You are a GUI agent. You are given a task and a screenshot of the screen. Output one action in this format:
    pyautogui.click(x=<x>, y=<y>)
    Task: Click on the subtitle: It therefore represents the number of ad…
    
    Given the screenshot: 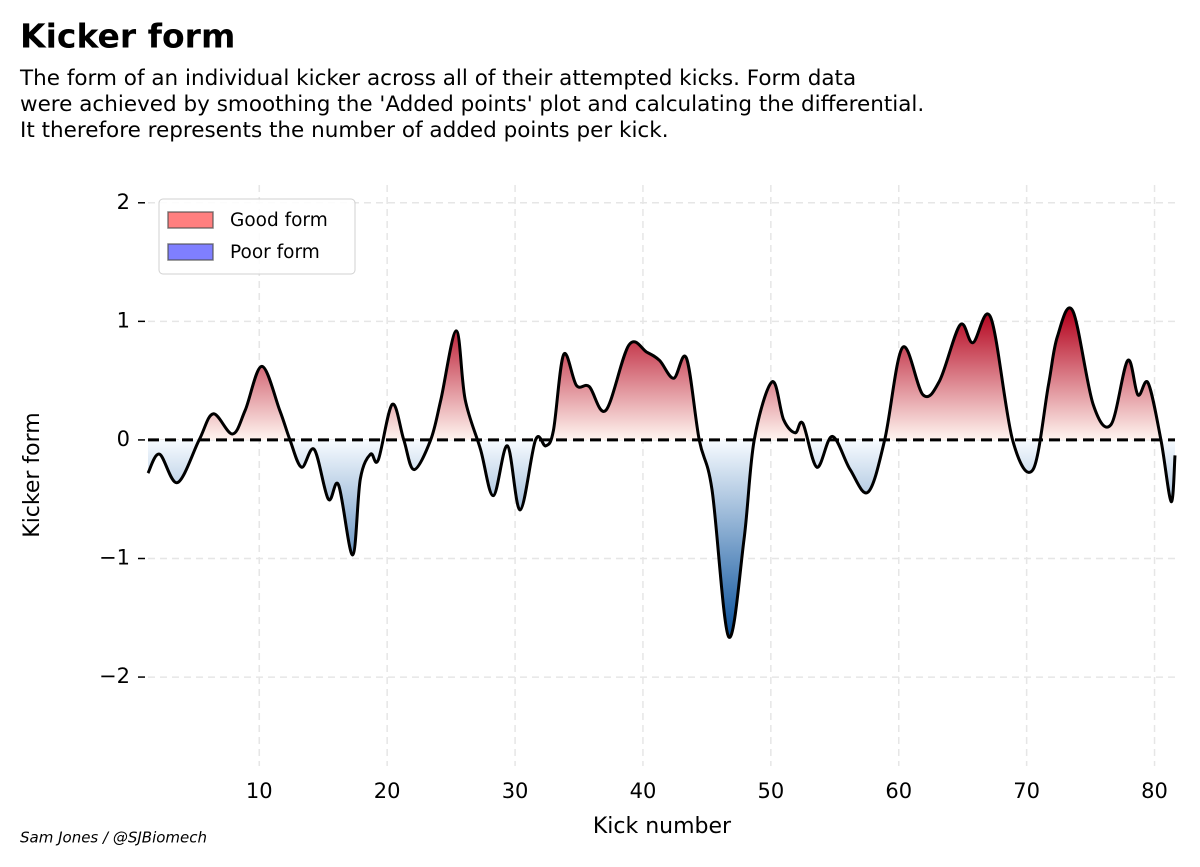 What is the action you would take?
    pyautogui.click(x=344, y=130)
    